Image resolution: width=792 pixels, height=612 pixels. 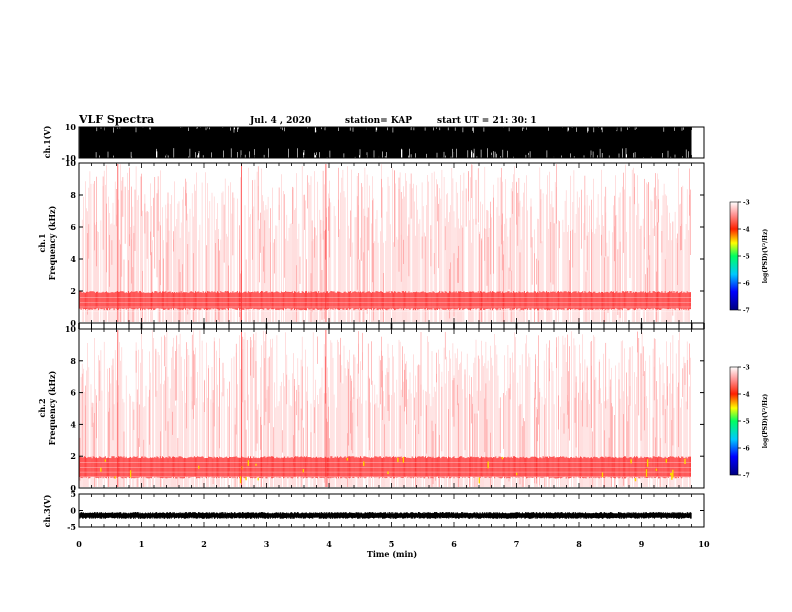 What do you see at coordinates (73, 488) in the screenshot?
I see `ch2-spectrogram-y-tick-label: 0` at bounding box center [73, 488].